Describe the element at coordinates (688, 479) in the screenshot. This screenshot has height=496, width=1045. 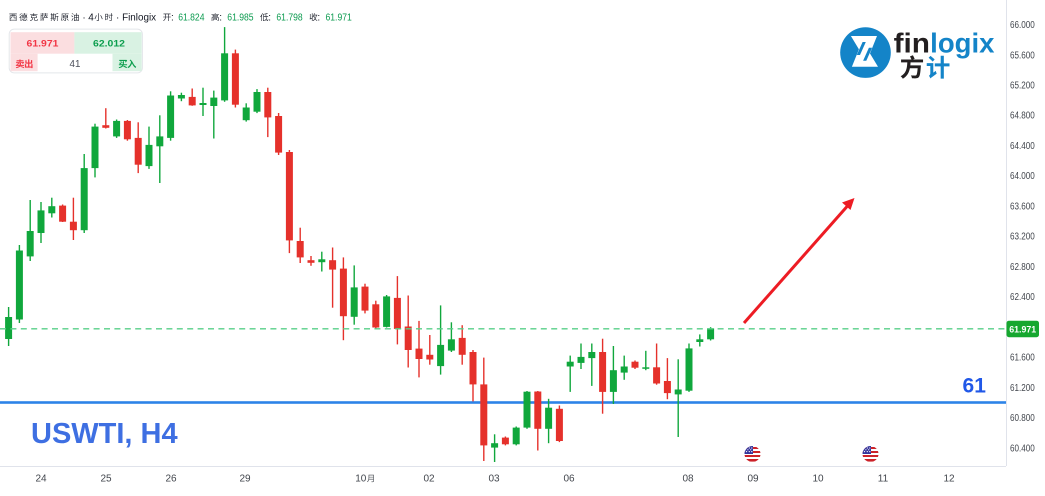
I see `svg-text: 08` at that location.